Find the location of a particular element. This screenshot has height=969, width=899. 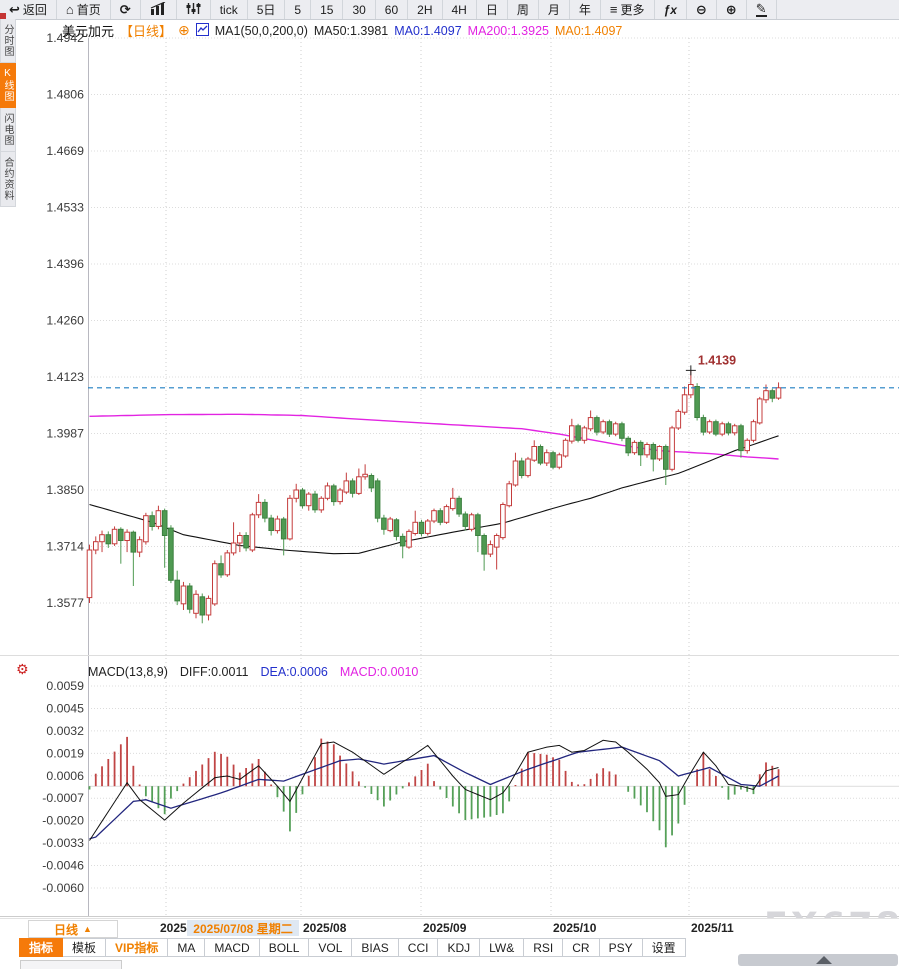

timeframe-month-button: 月 is located at coordinates (554, 9).